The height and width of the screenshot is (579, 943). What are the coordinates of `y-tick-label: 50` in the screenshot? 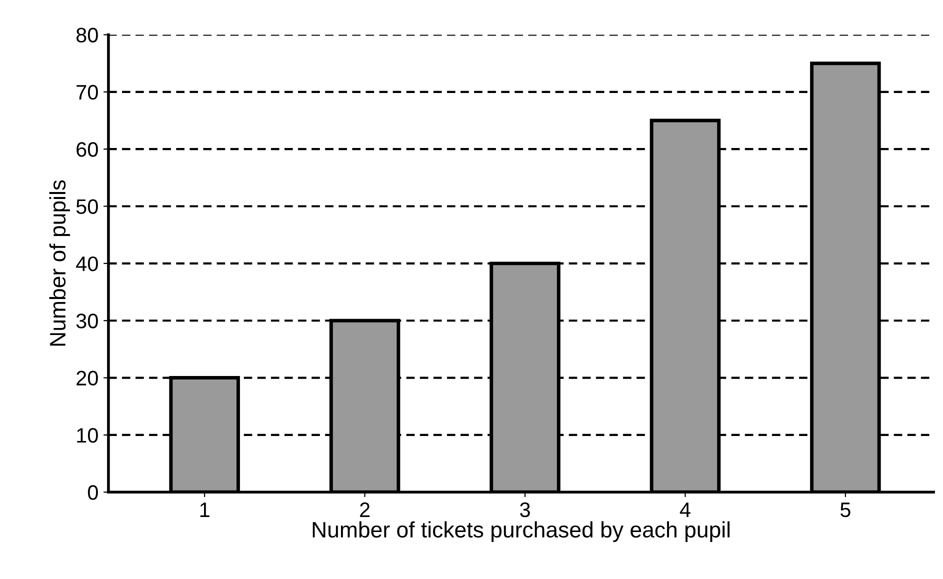 It's located at (87, 206).